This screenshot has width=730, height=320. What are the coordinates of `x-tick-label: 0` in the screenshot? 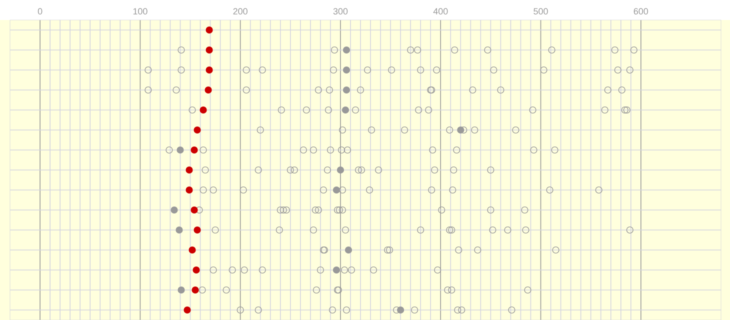 It's located at (40, 11).